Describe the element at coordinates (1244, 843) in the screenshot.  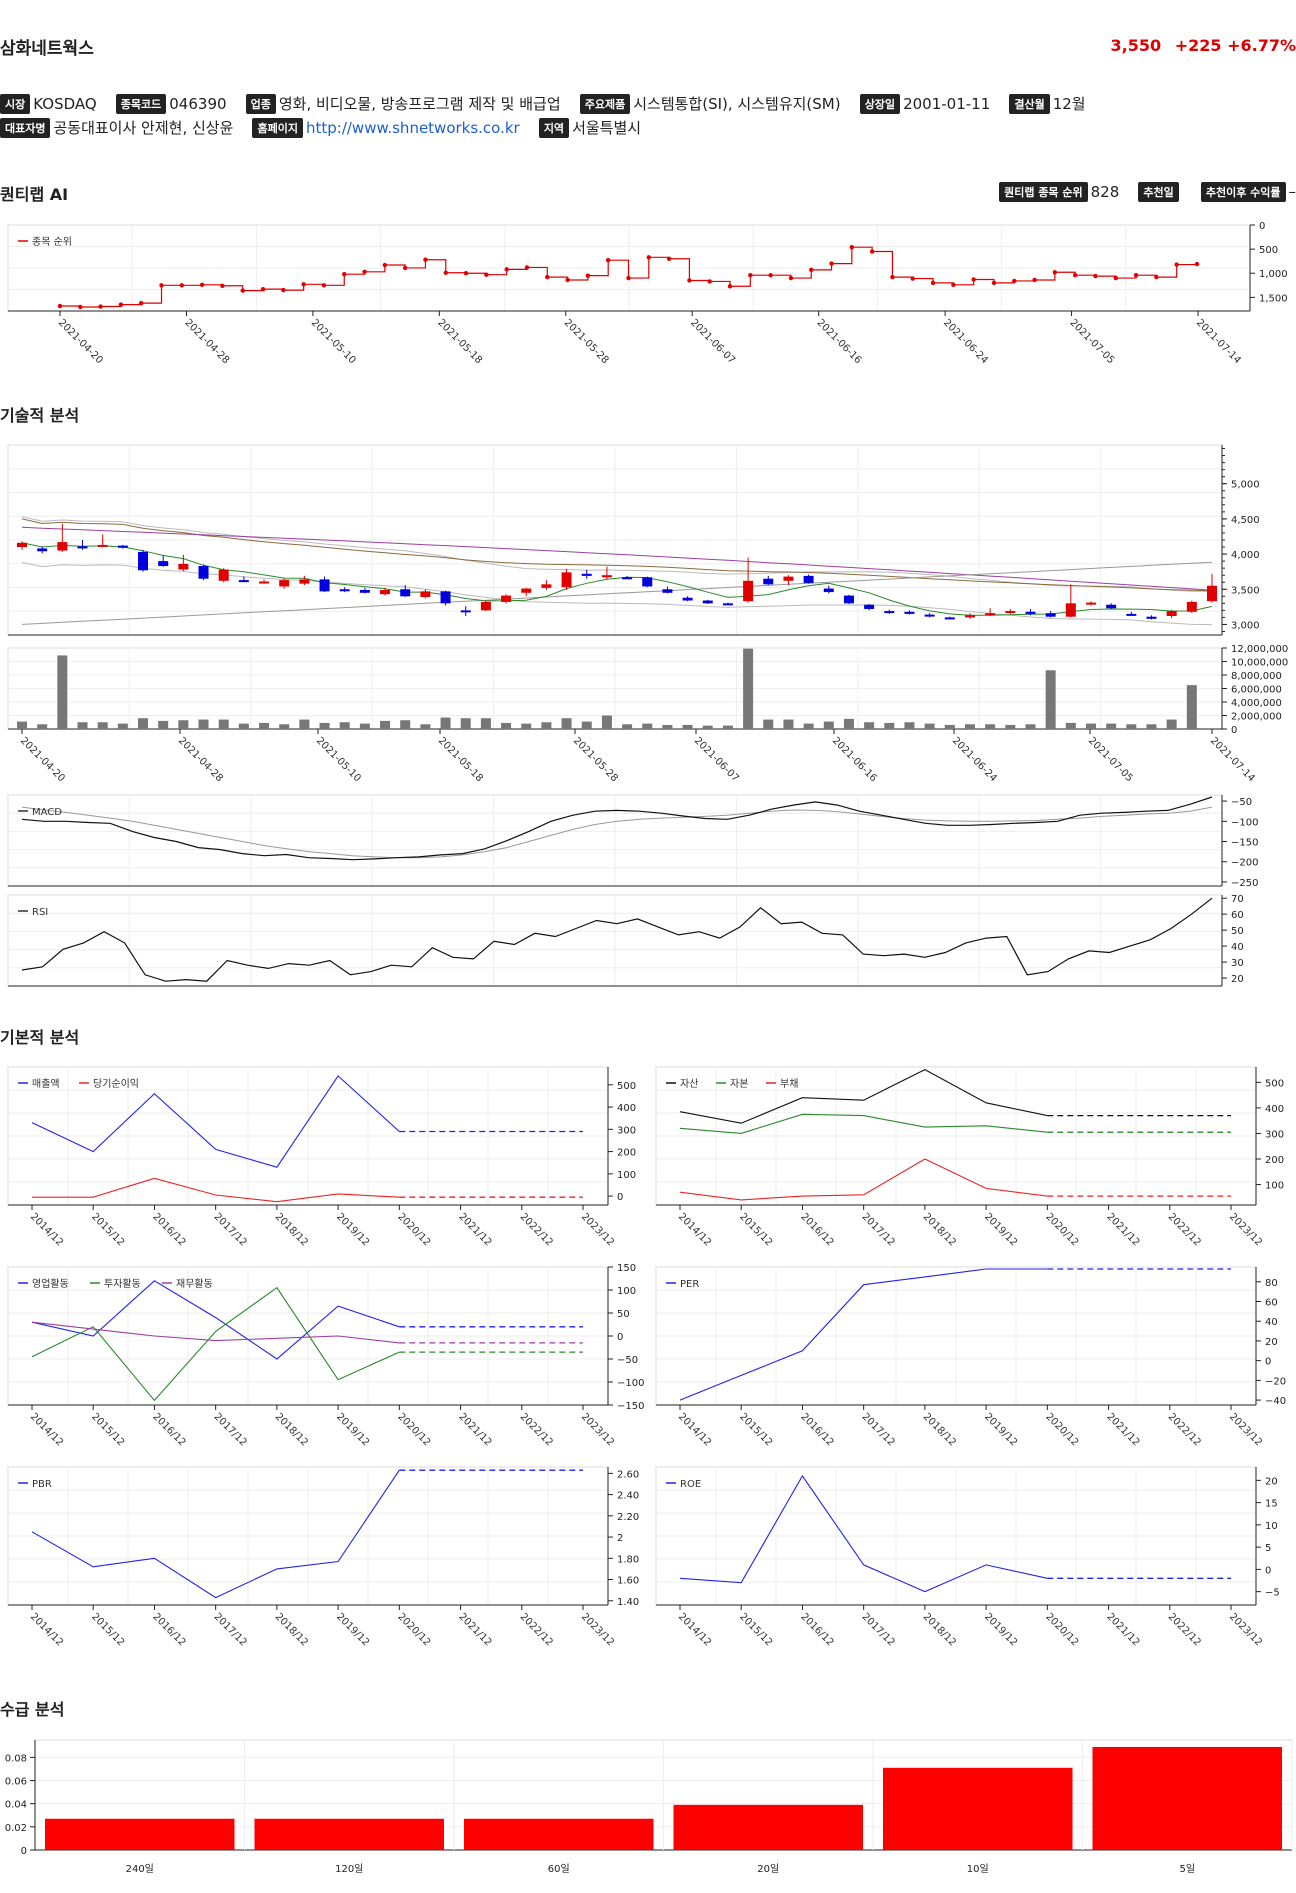
I see `y-tick-label: −150` at that location.